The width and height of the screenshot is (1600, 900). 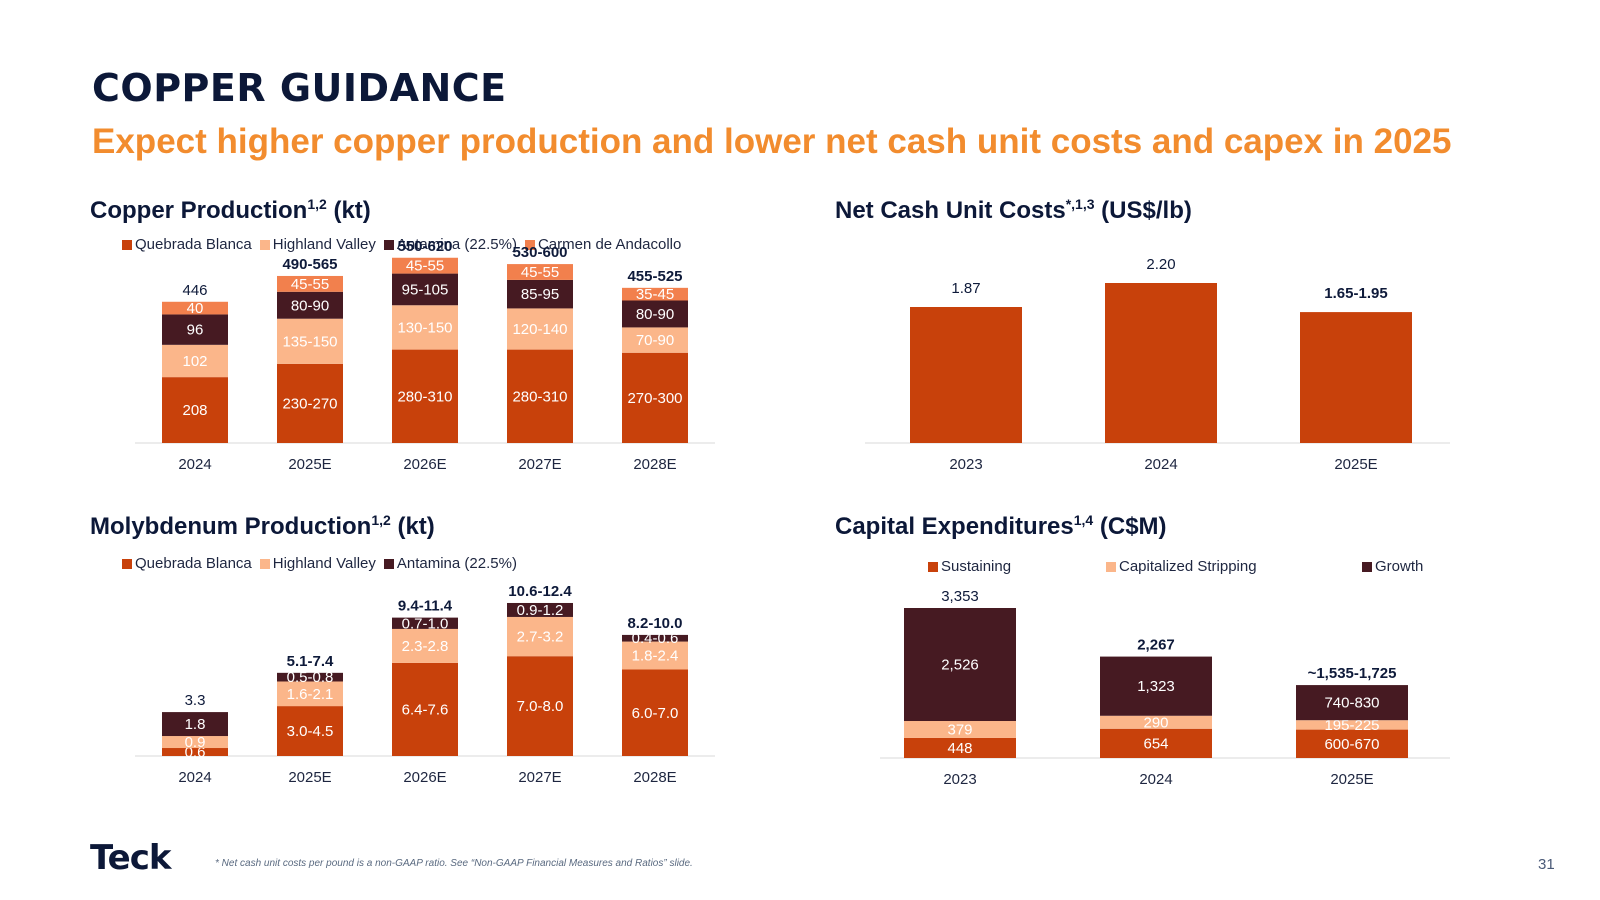 I want to click on legend-label: Highland Valley, so click(x=324, y=244).